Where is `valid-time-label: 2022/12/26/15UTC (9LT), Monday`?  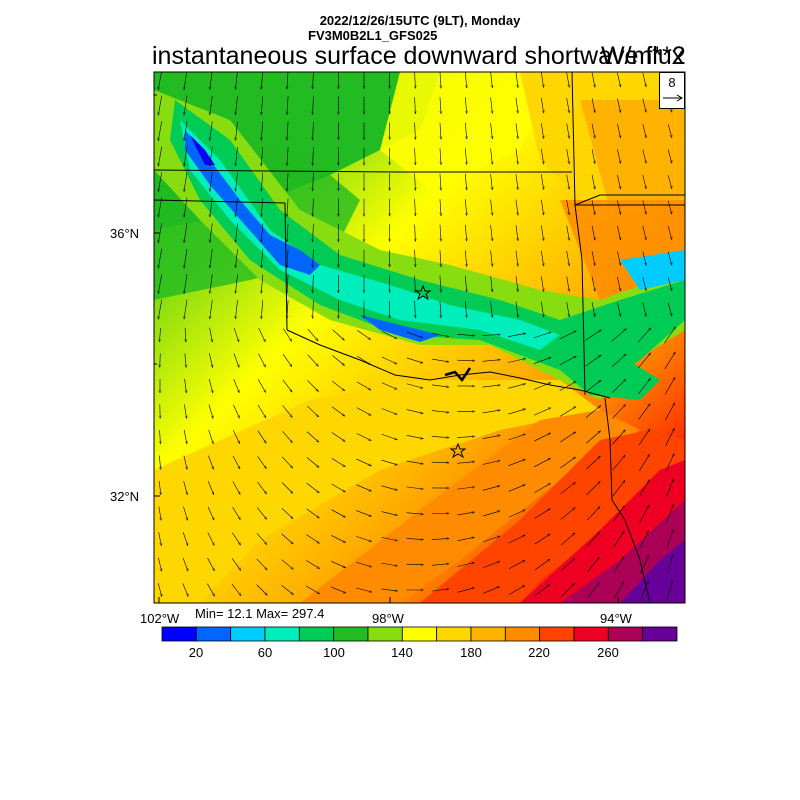
valid-time-label: 2022/12/26/15UTC (9LT), Monday is located at coordinates (420, 20).